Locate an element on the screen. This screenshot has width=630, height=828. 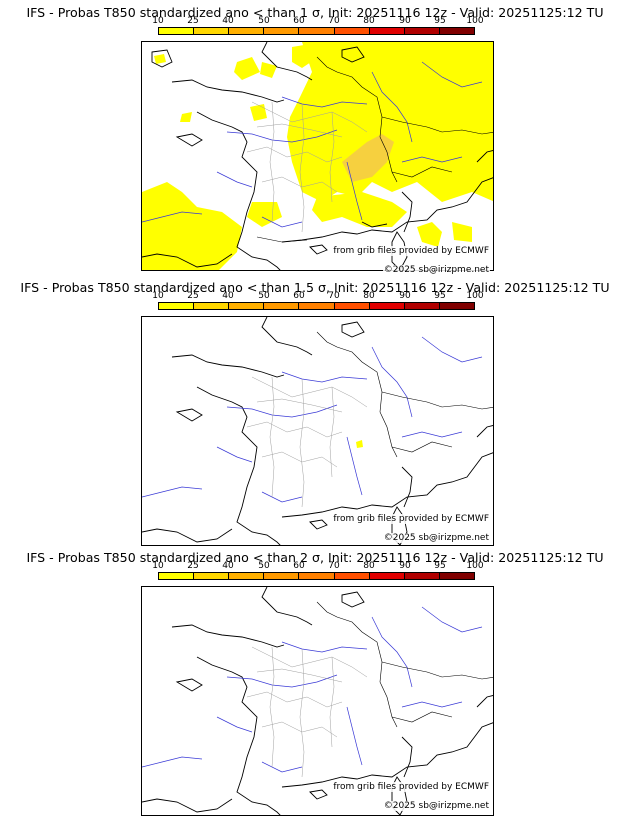
probability-shading is located at coordinates (359, 444).